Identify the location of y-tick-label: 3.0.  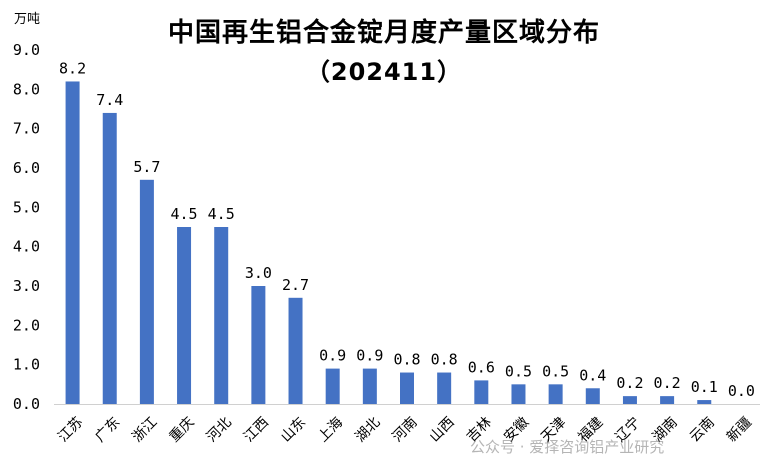
(26, 286).